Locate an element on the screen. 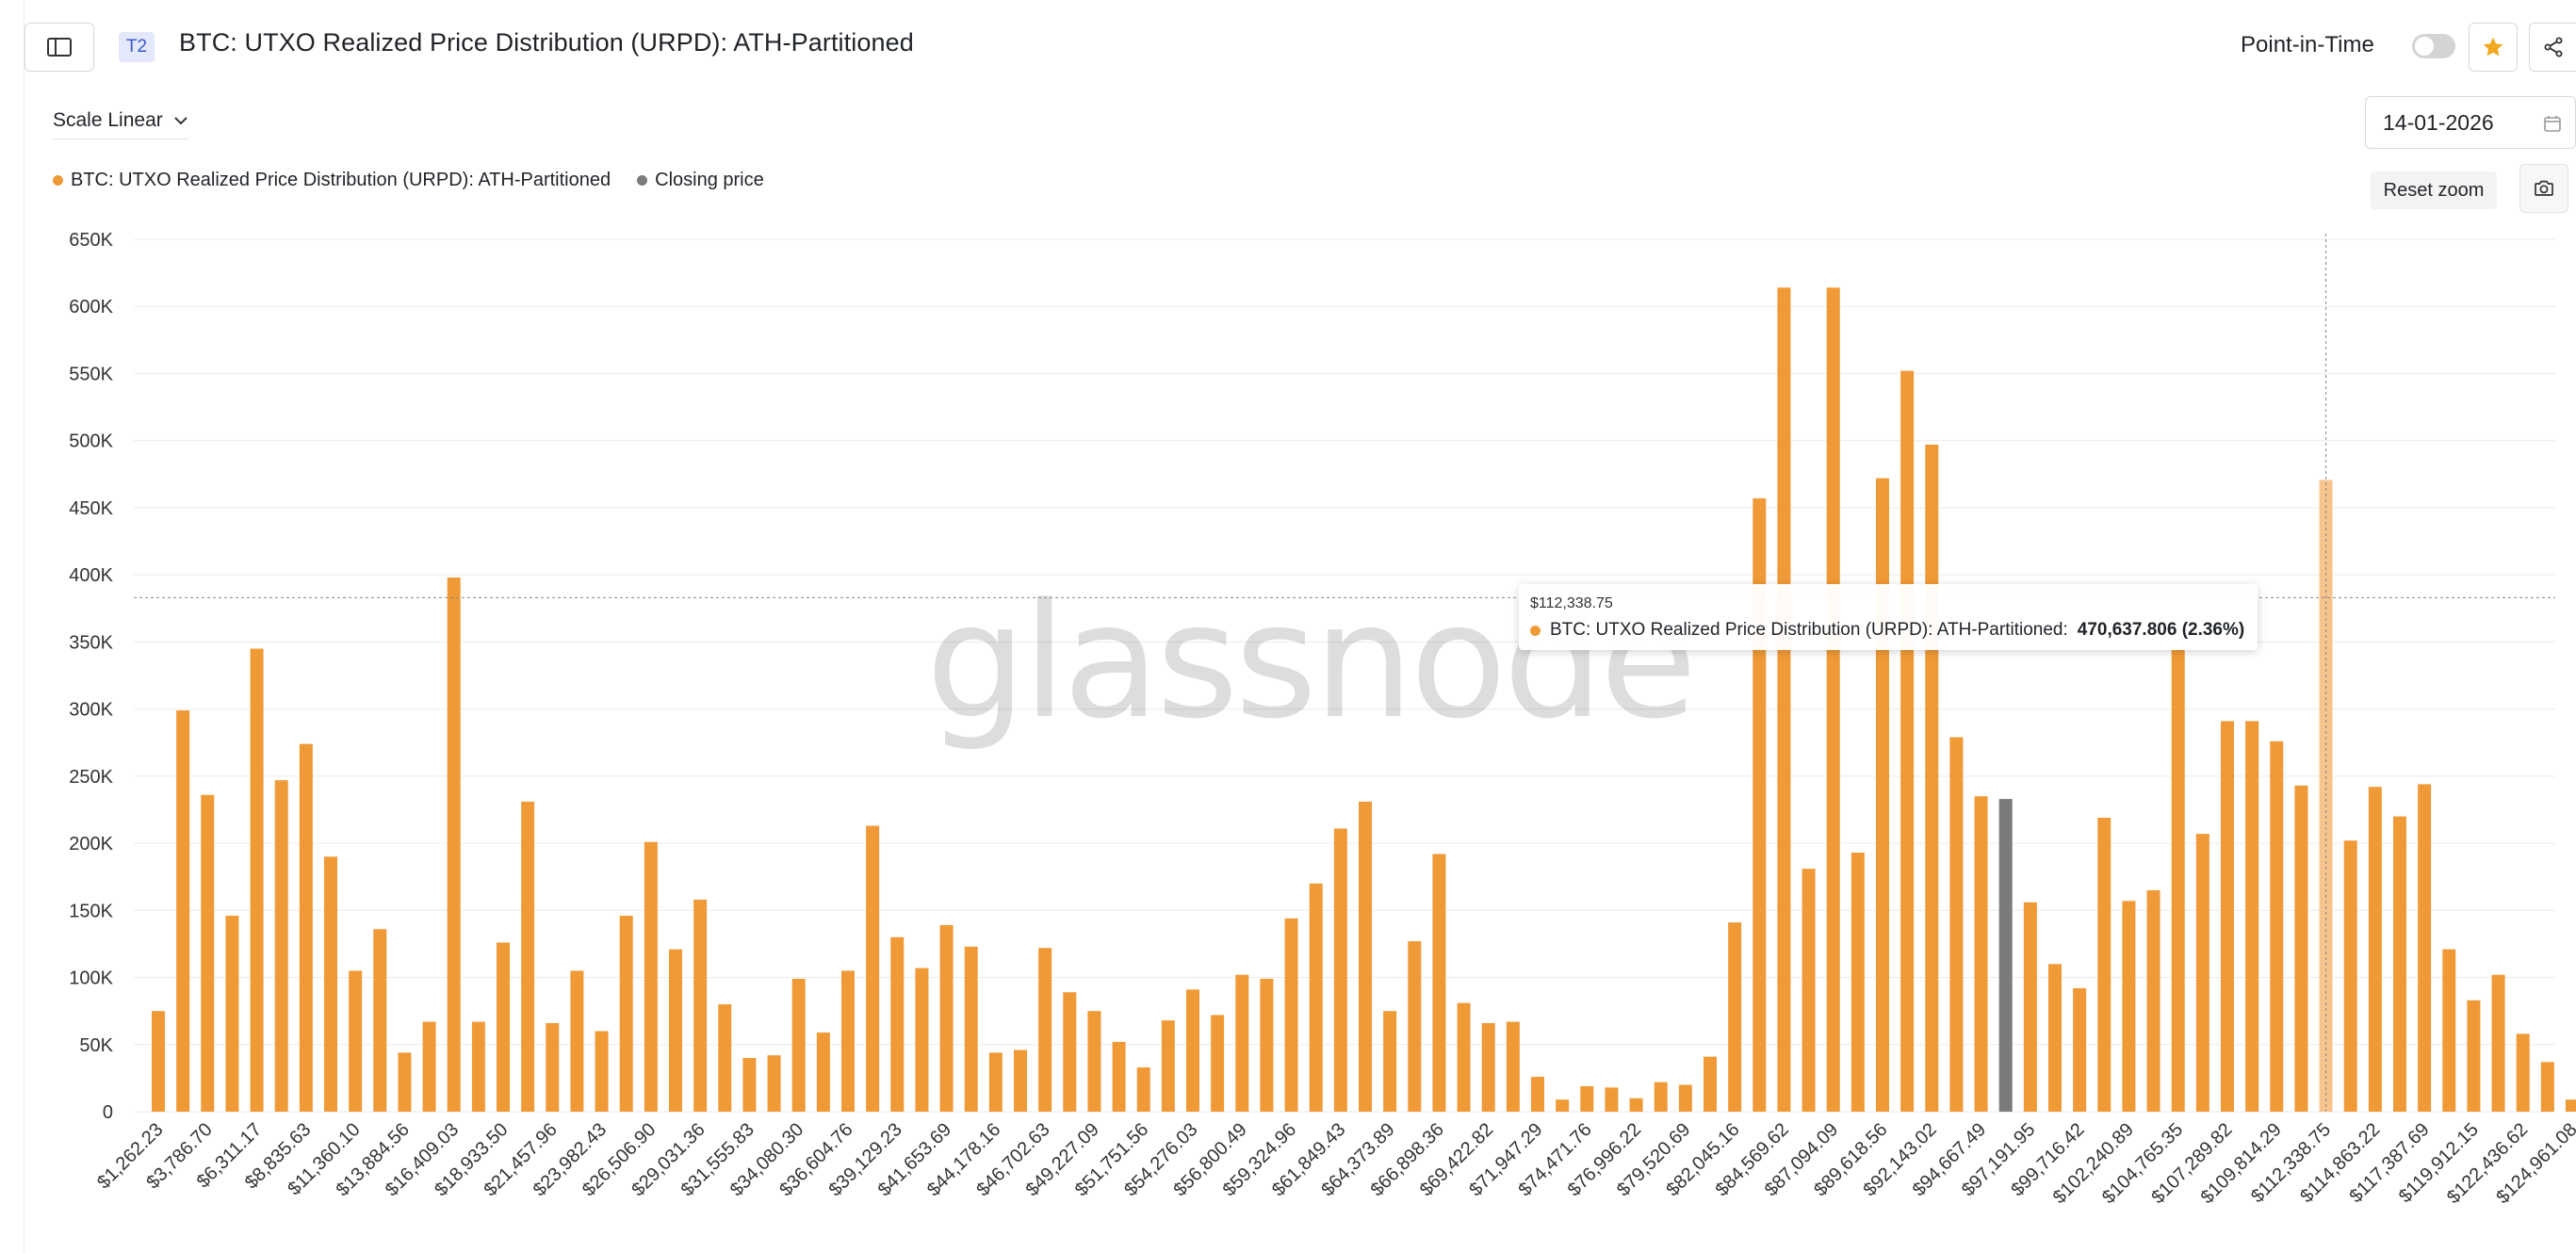  screenshot-button is located at coordinates (2543, 189).